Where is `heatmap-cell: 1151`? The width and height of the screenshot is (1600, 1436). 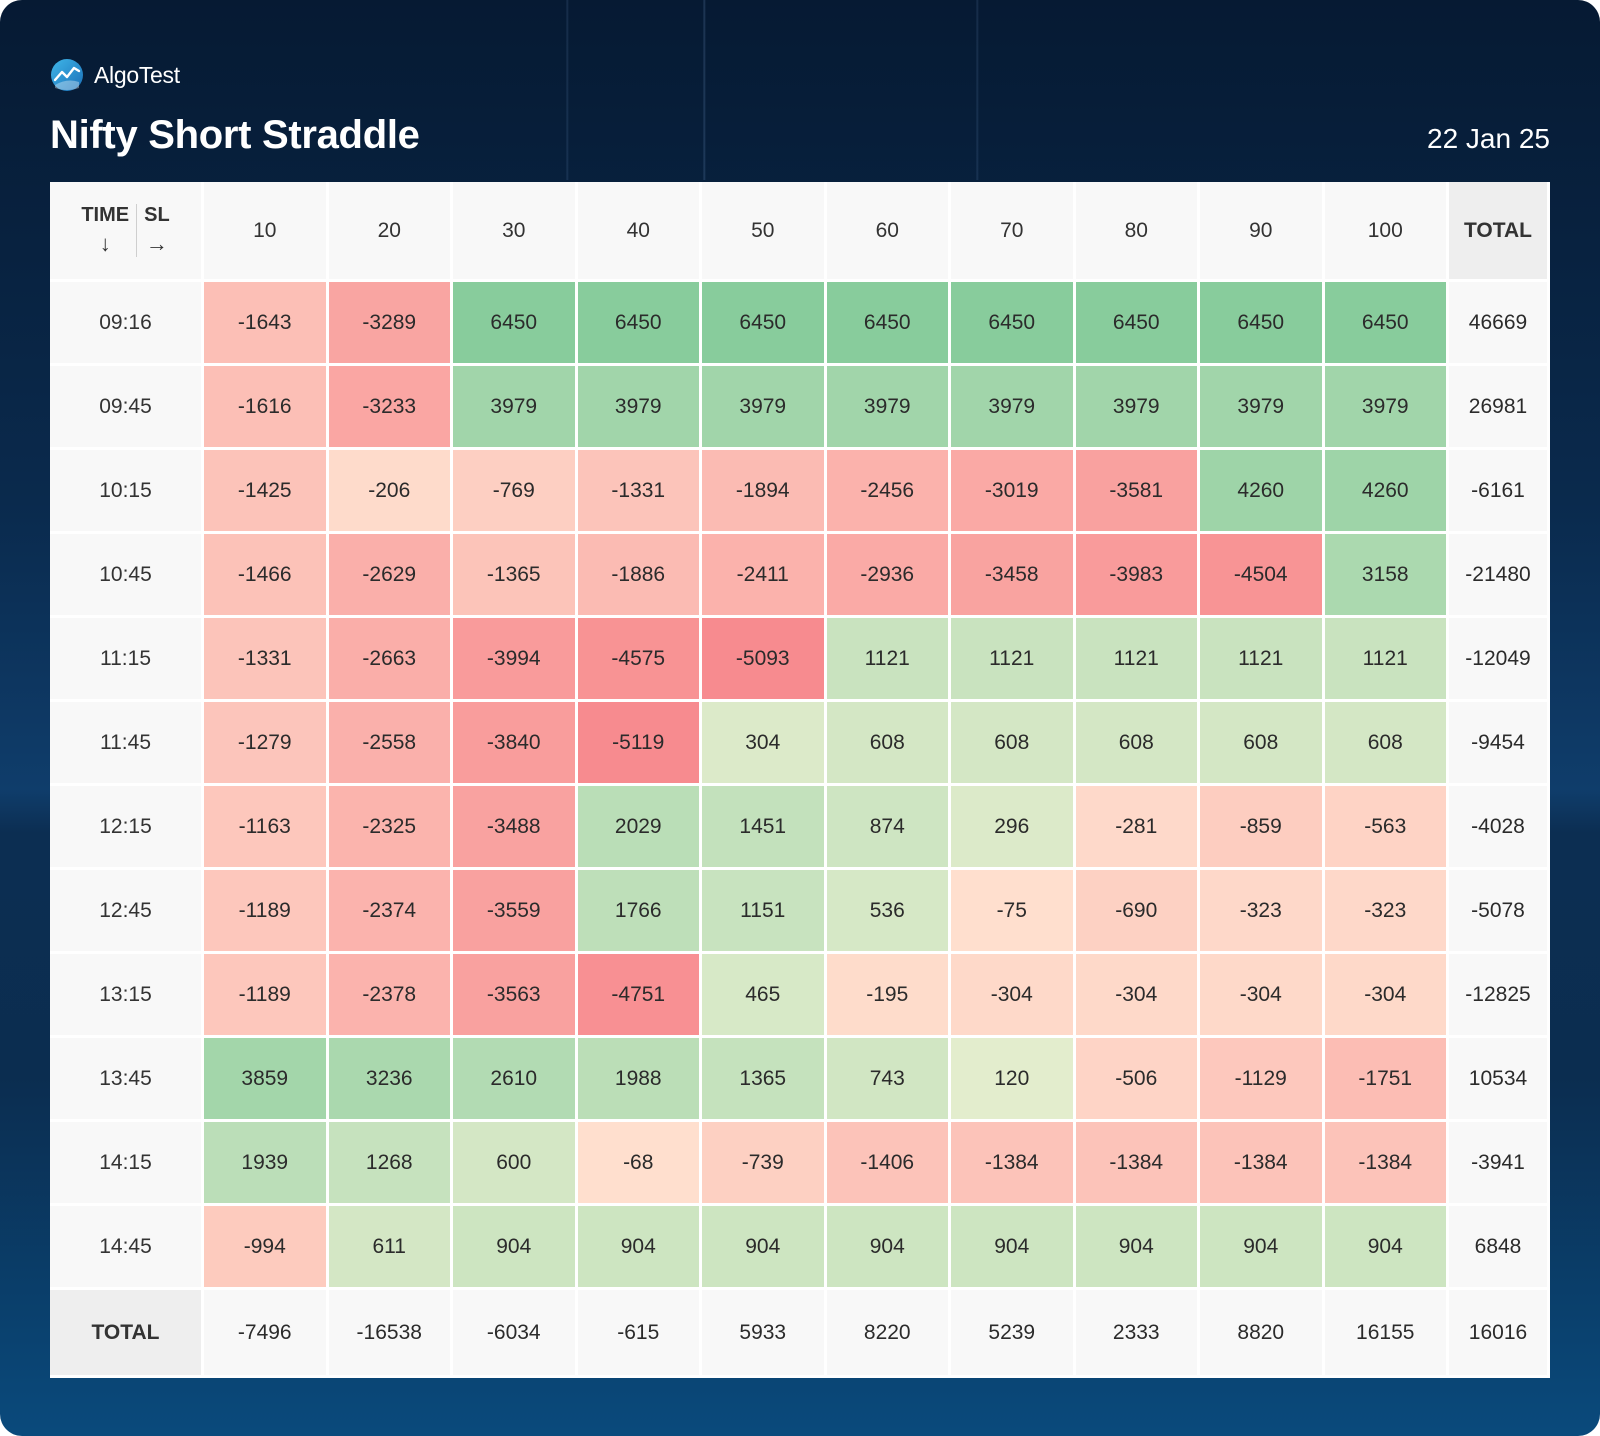 heatmap-cell: 1151 is located at coordinates (764, 912).